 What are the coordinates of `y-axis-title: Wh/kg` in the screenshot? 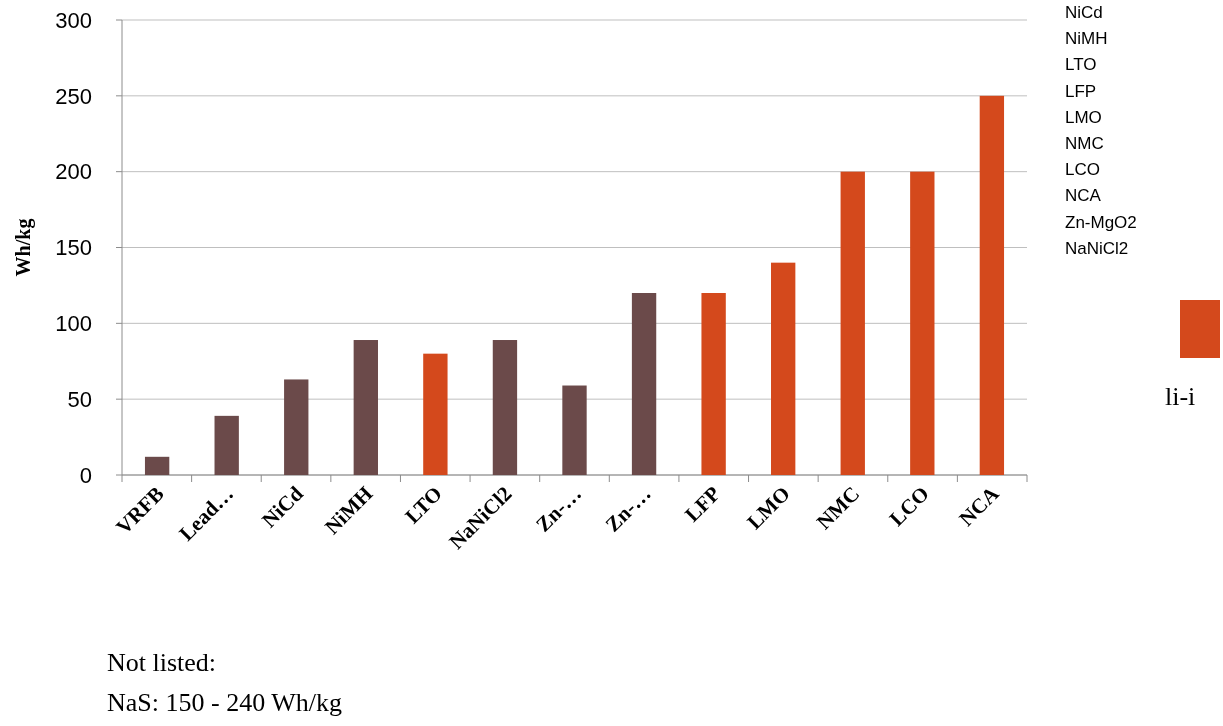 It's located at (23, 247).